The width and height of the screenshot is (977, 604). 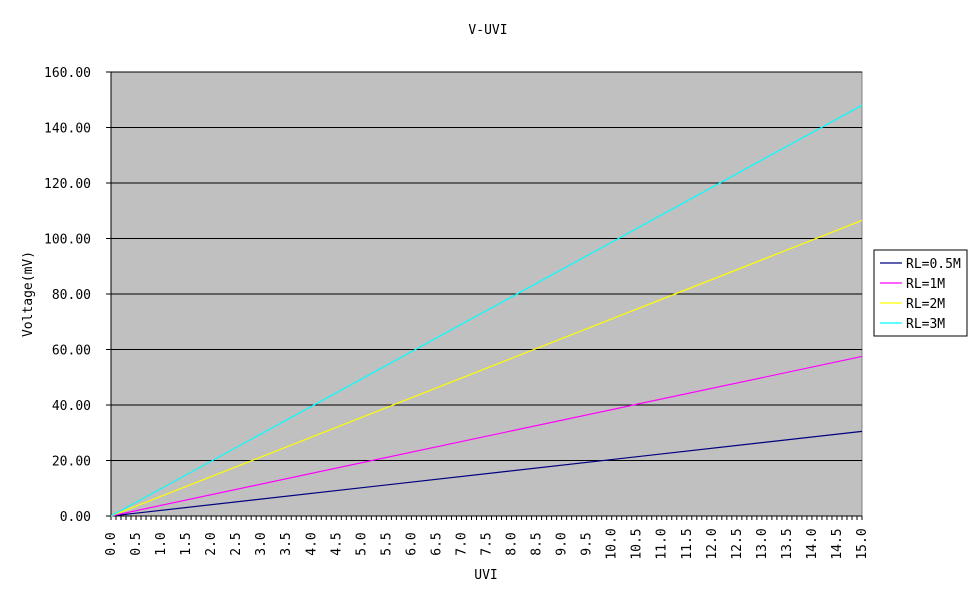 I want to click on x-axis-title: UVI, so click(x=485, y=575).